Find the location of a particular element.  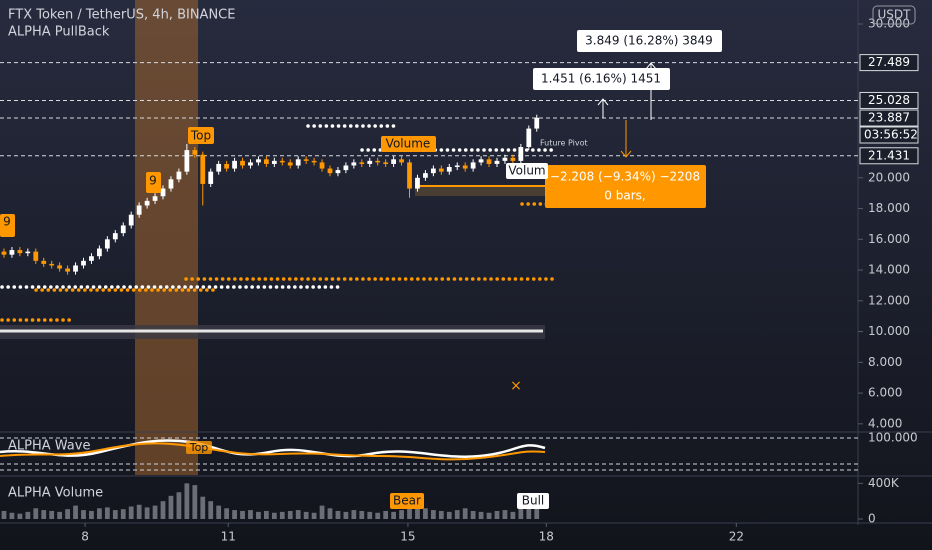

price-label: 23.887 is located at coordinates (889, 118).